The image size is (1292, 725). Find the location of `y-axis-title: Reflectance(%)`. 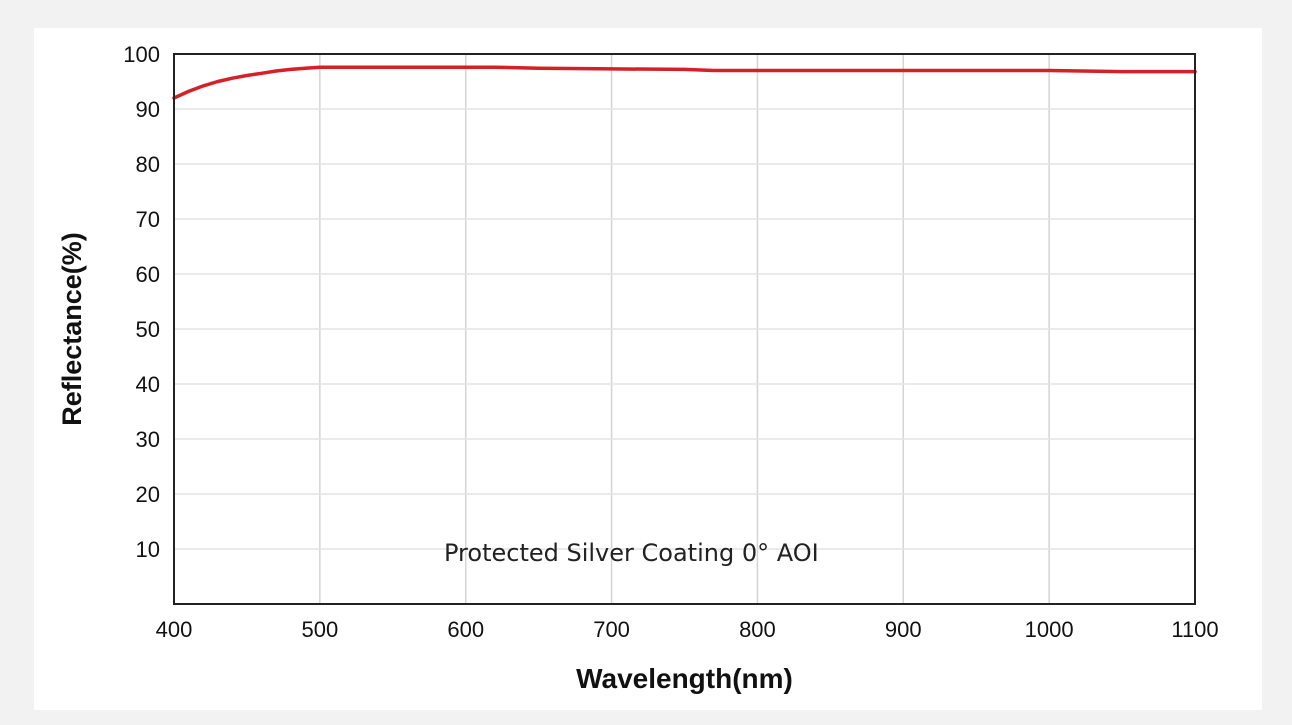

y-axis-title: Reflectance(%) is located at coordinates (72, 329).